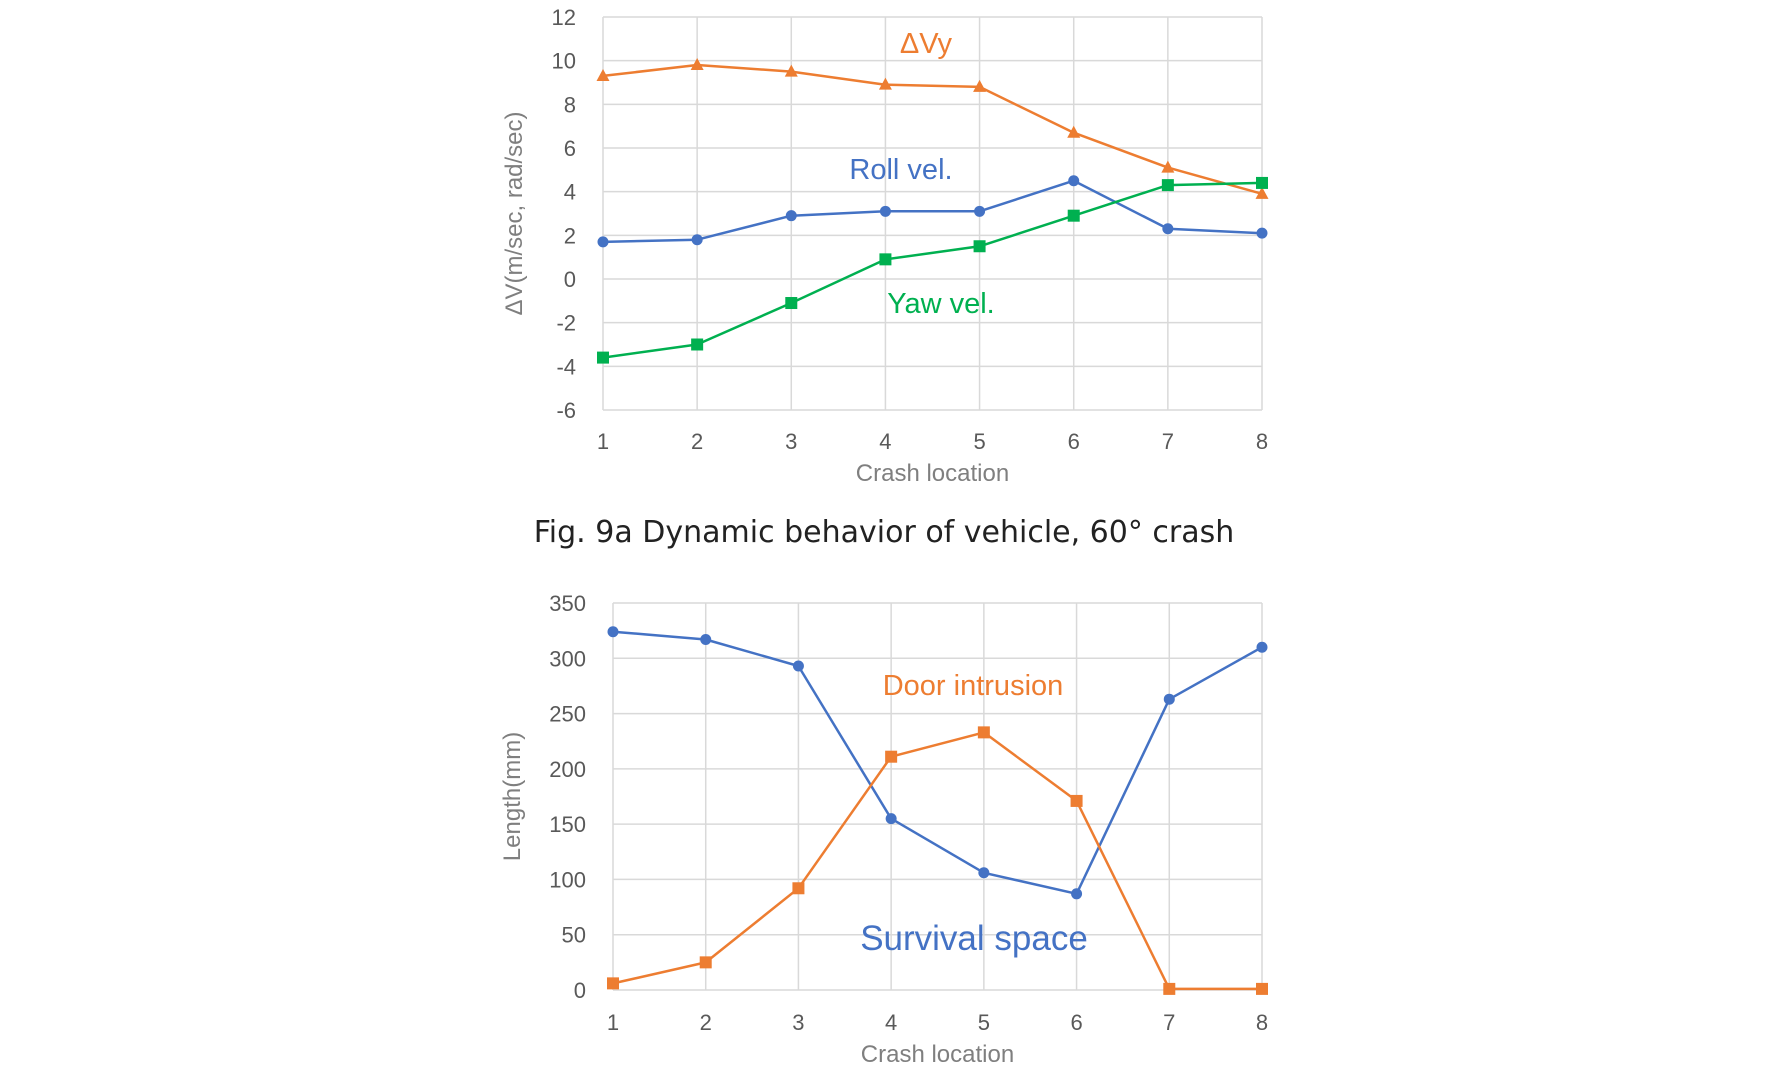 The image size is (1772, 1074). Describe the element at coordinates (574, 935) in the screenshot. I see `y-tick-label: 50` at that location.